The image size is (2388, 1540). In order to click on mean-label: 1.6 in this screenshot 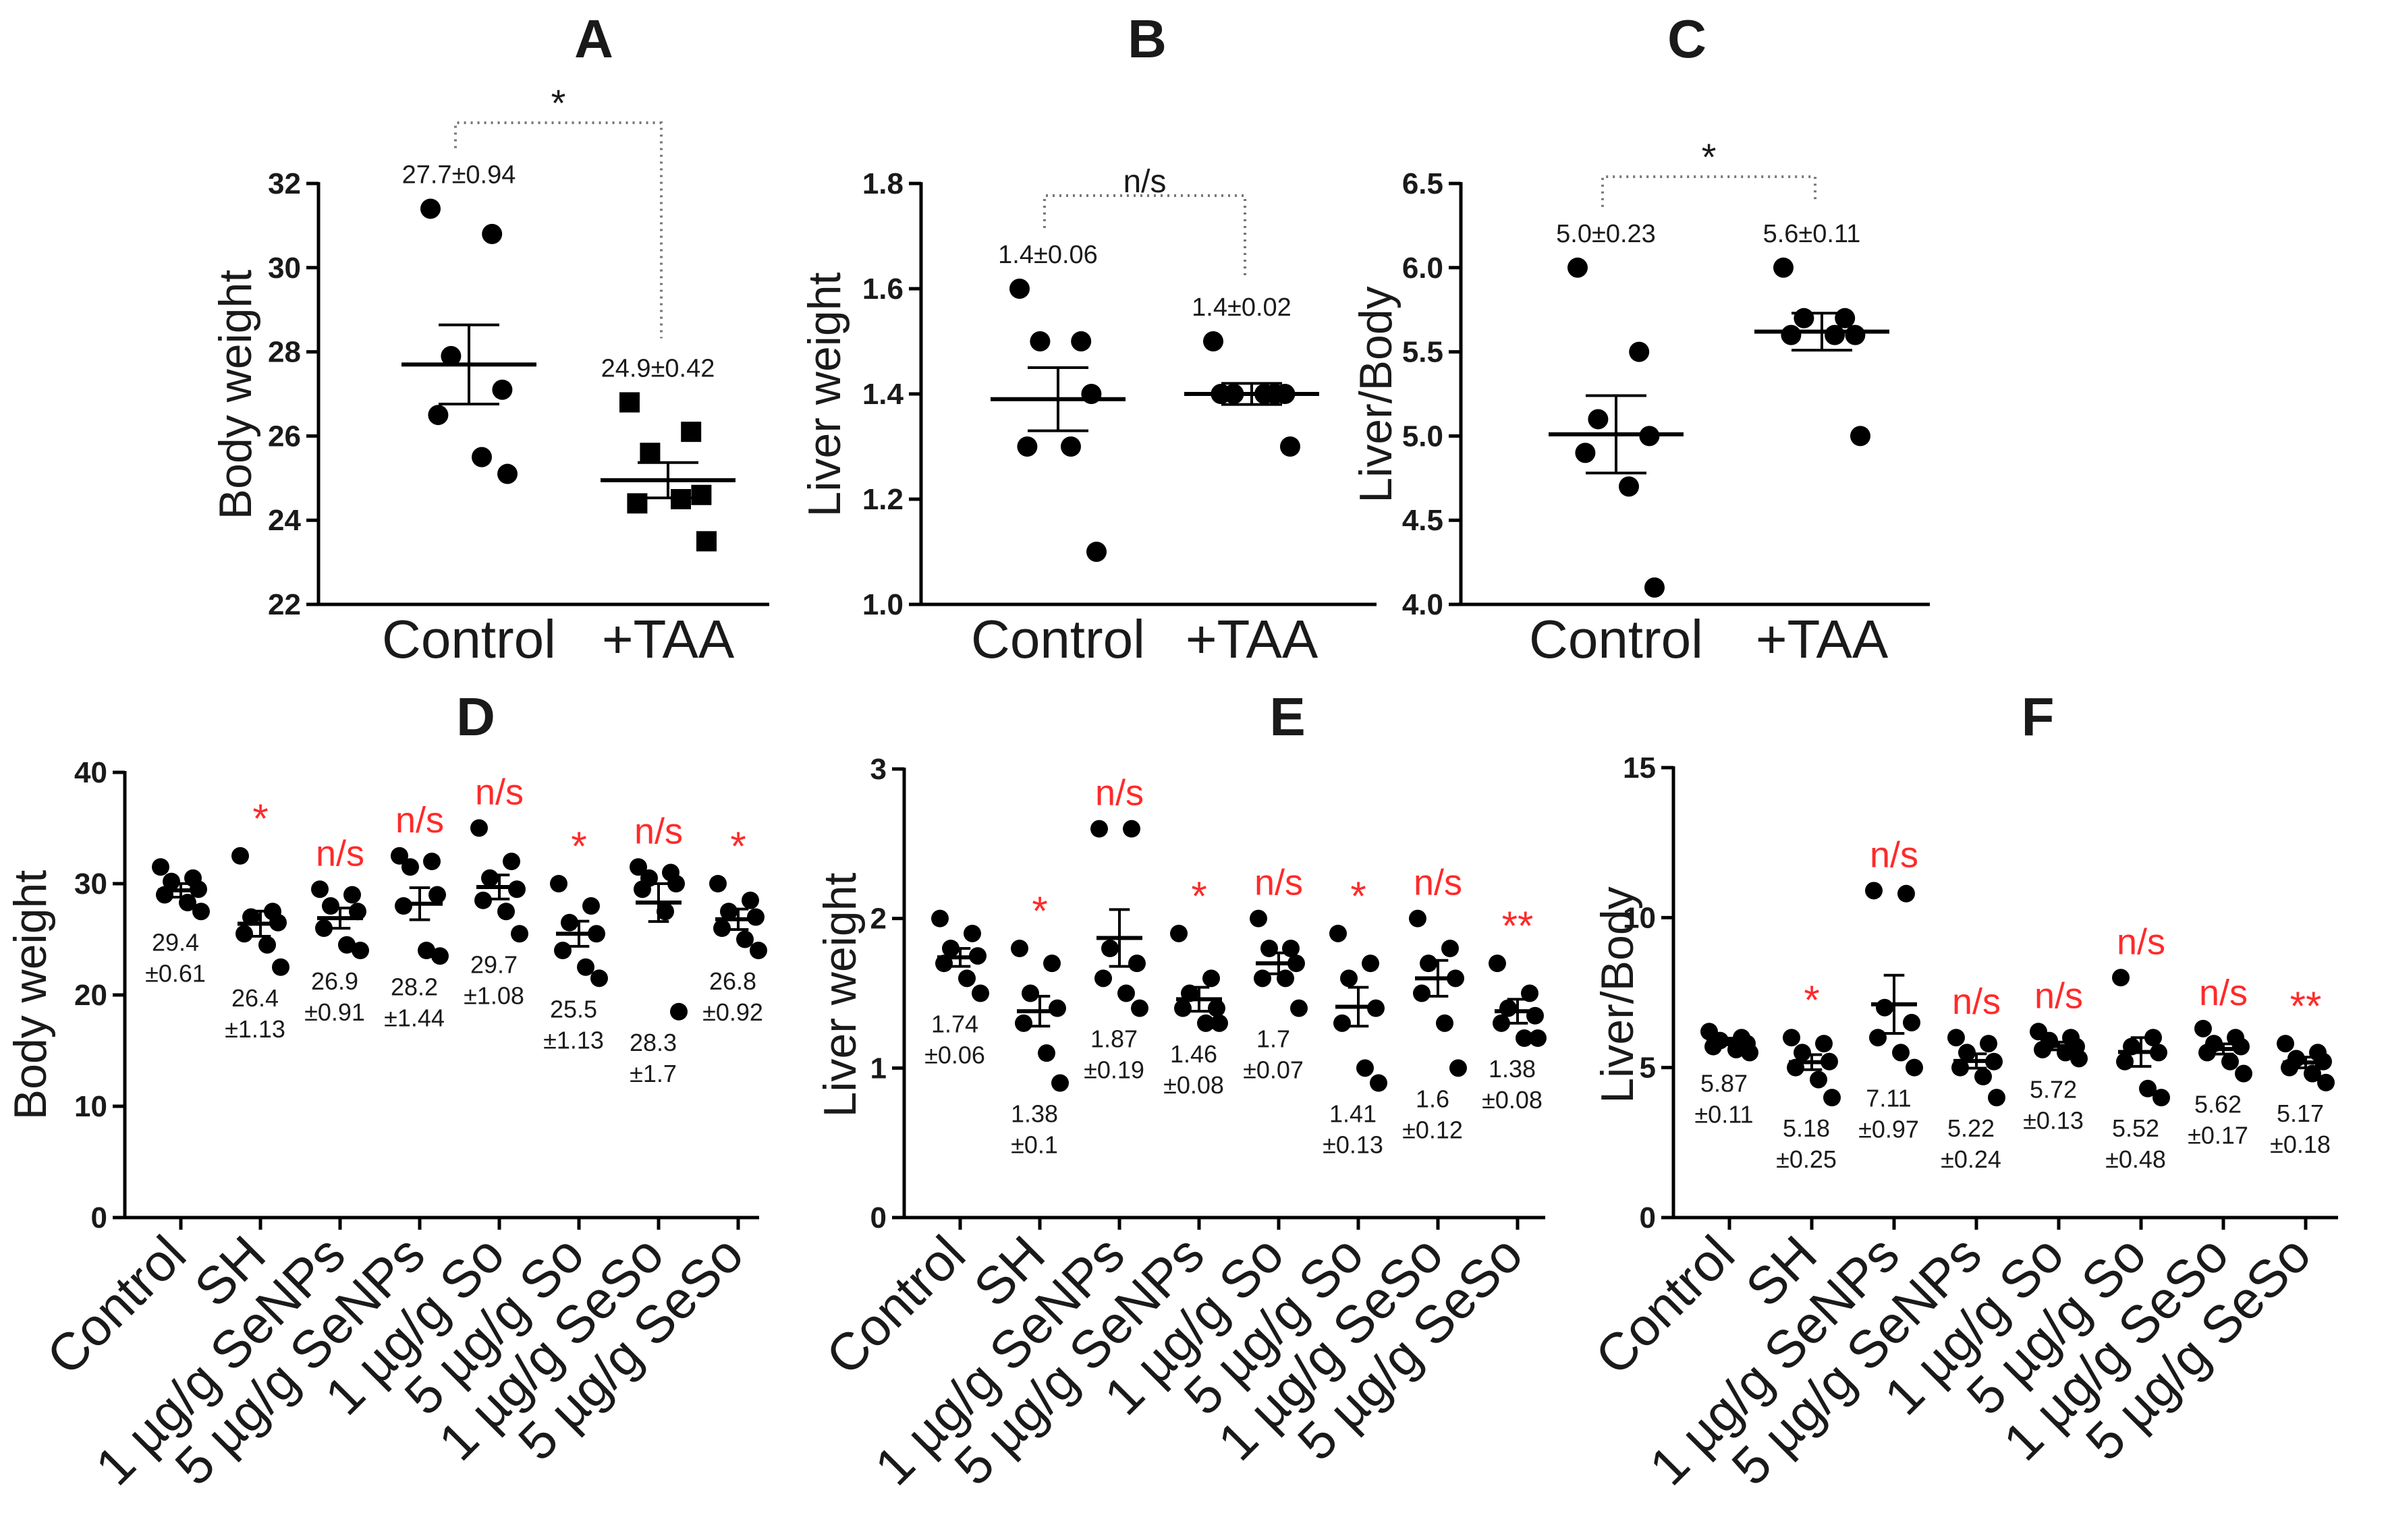, I will do `click(1433, 1098)`.